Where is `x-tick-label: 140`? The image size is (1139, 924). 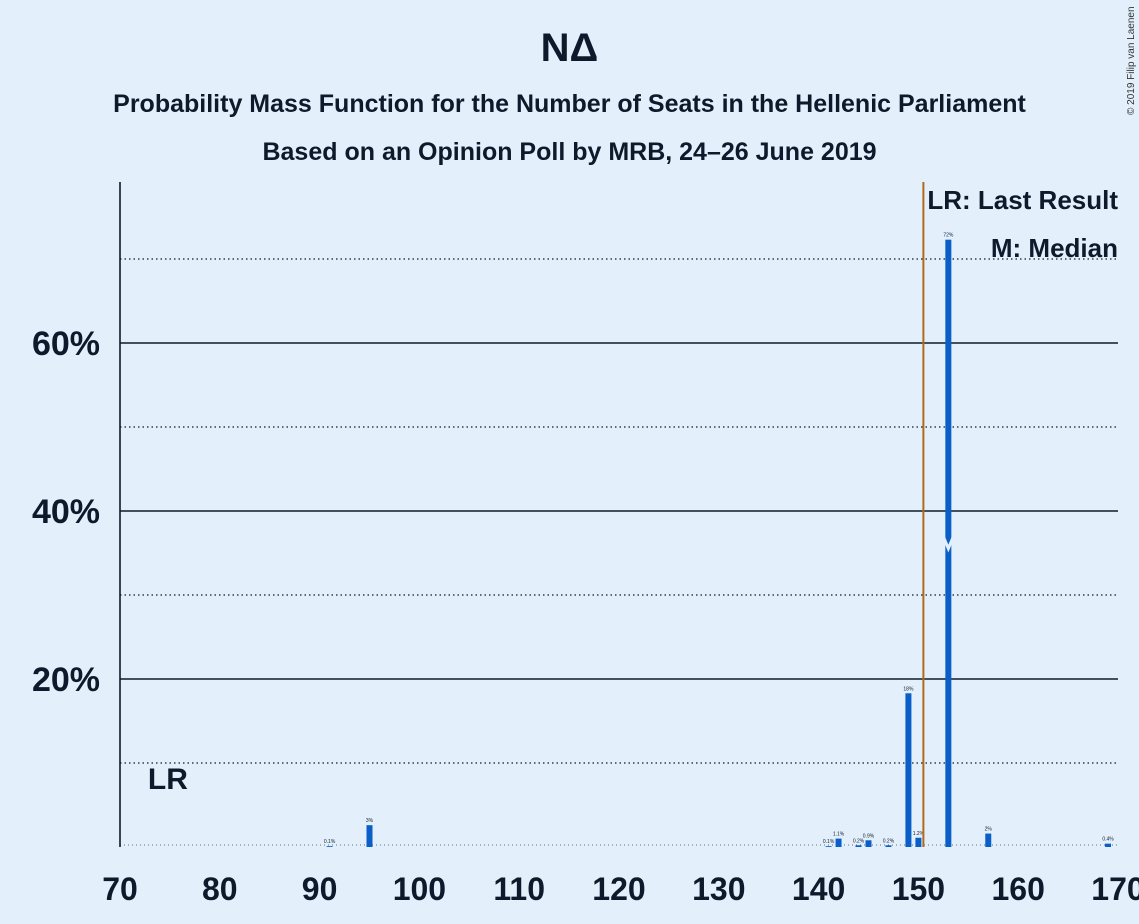 x-tick-label: 140 is located at coordinates (818, 889).